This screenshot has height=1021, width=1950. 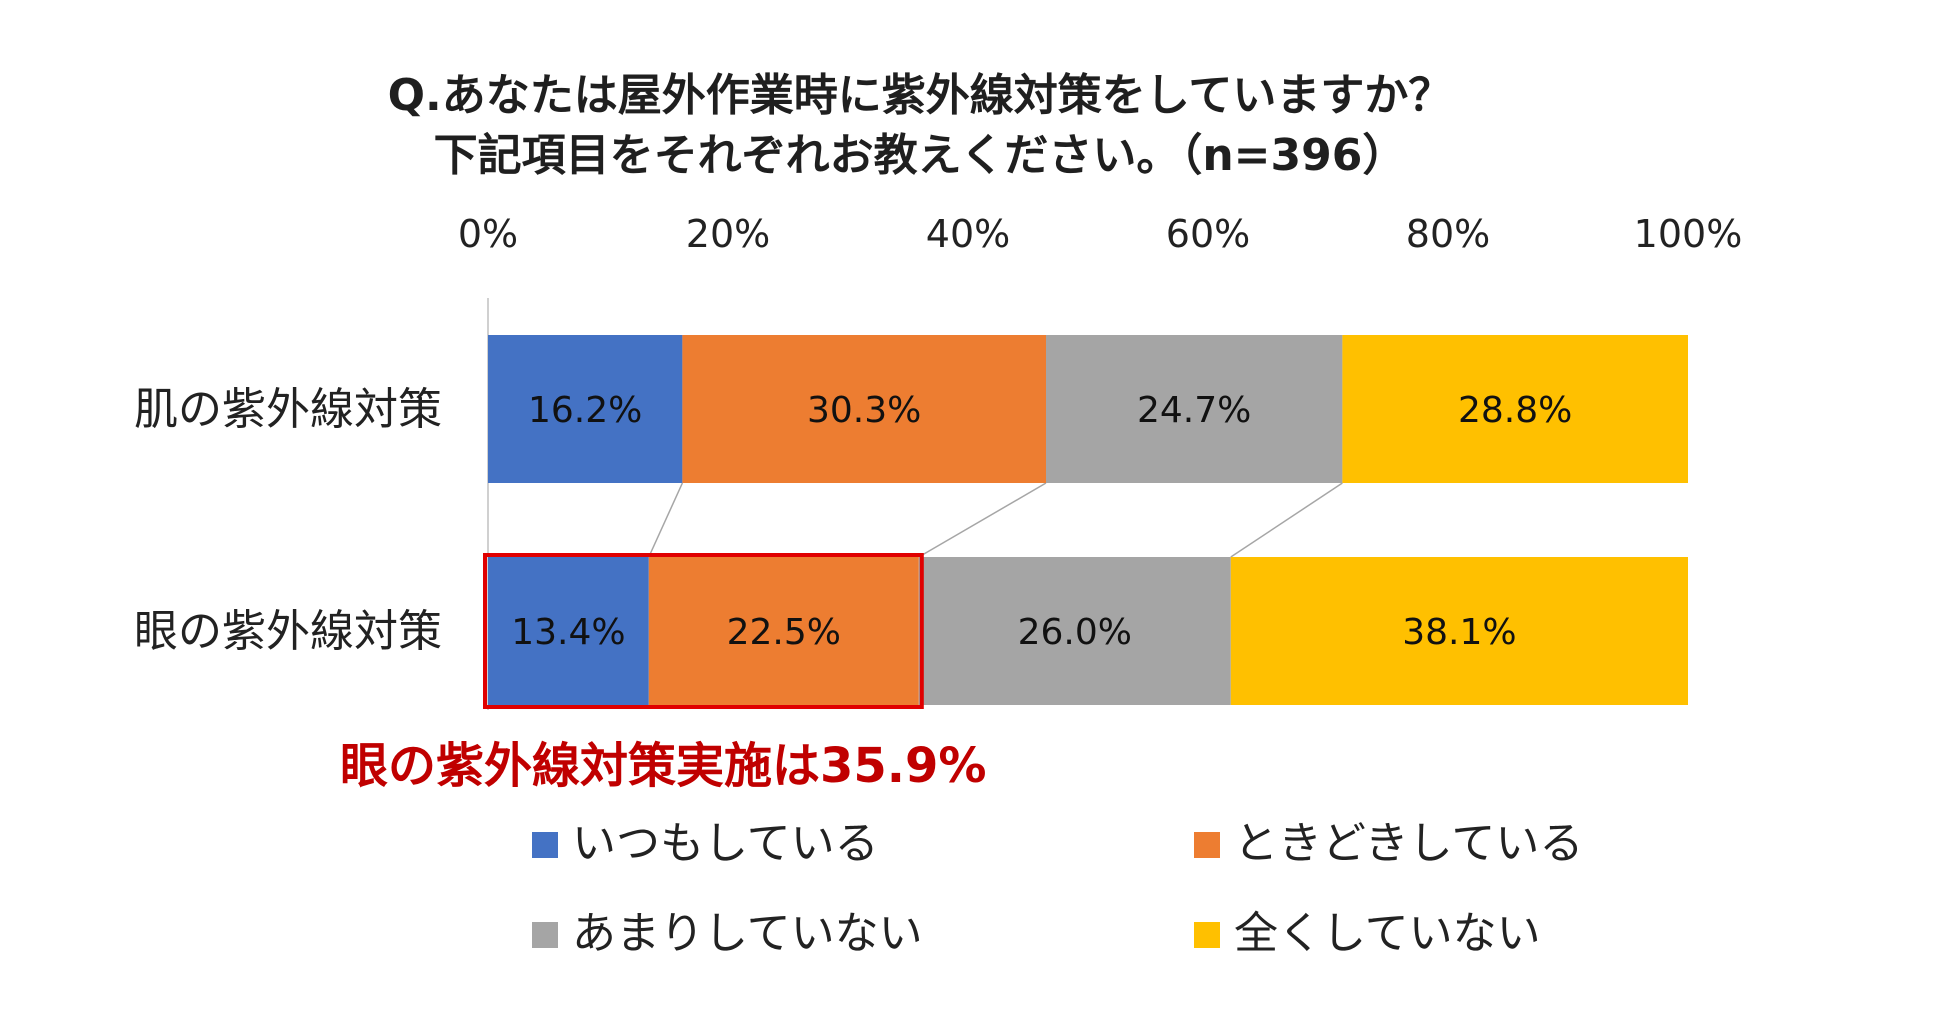 I want to click on data-label: 28.8%, so click(x=1515, y=410).